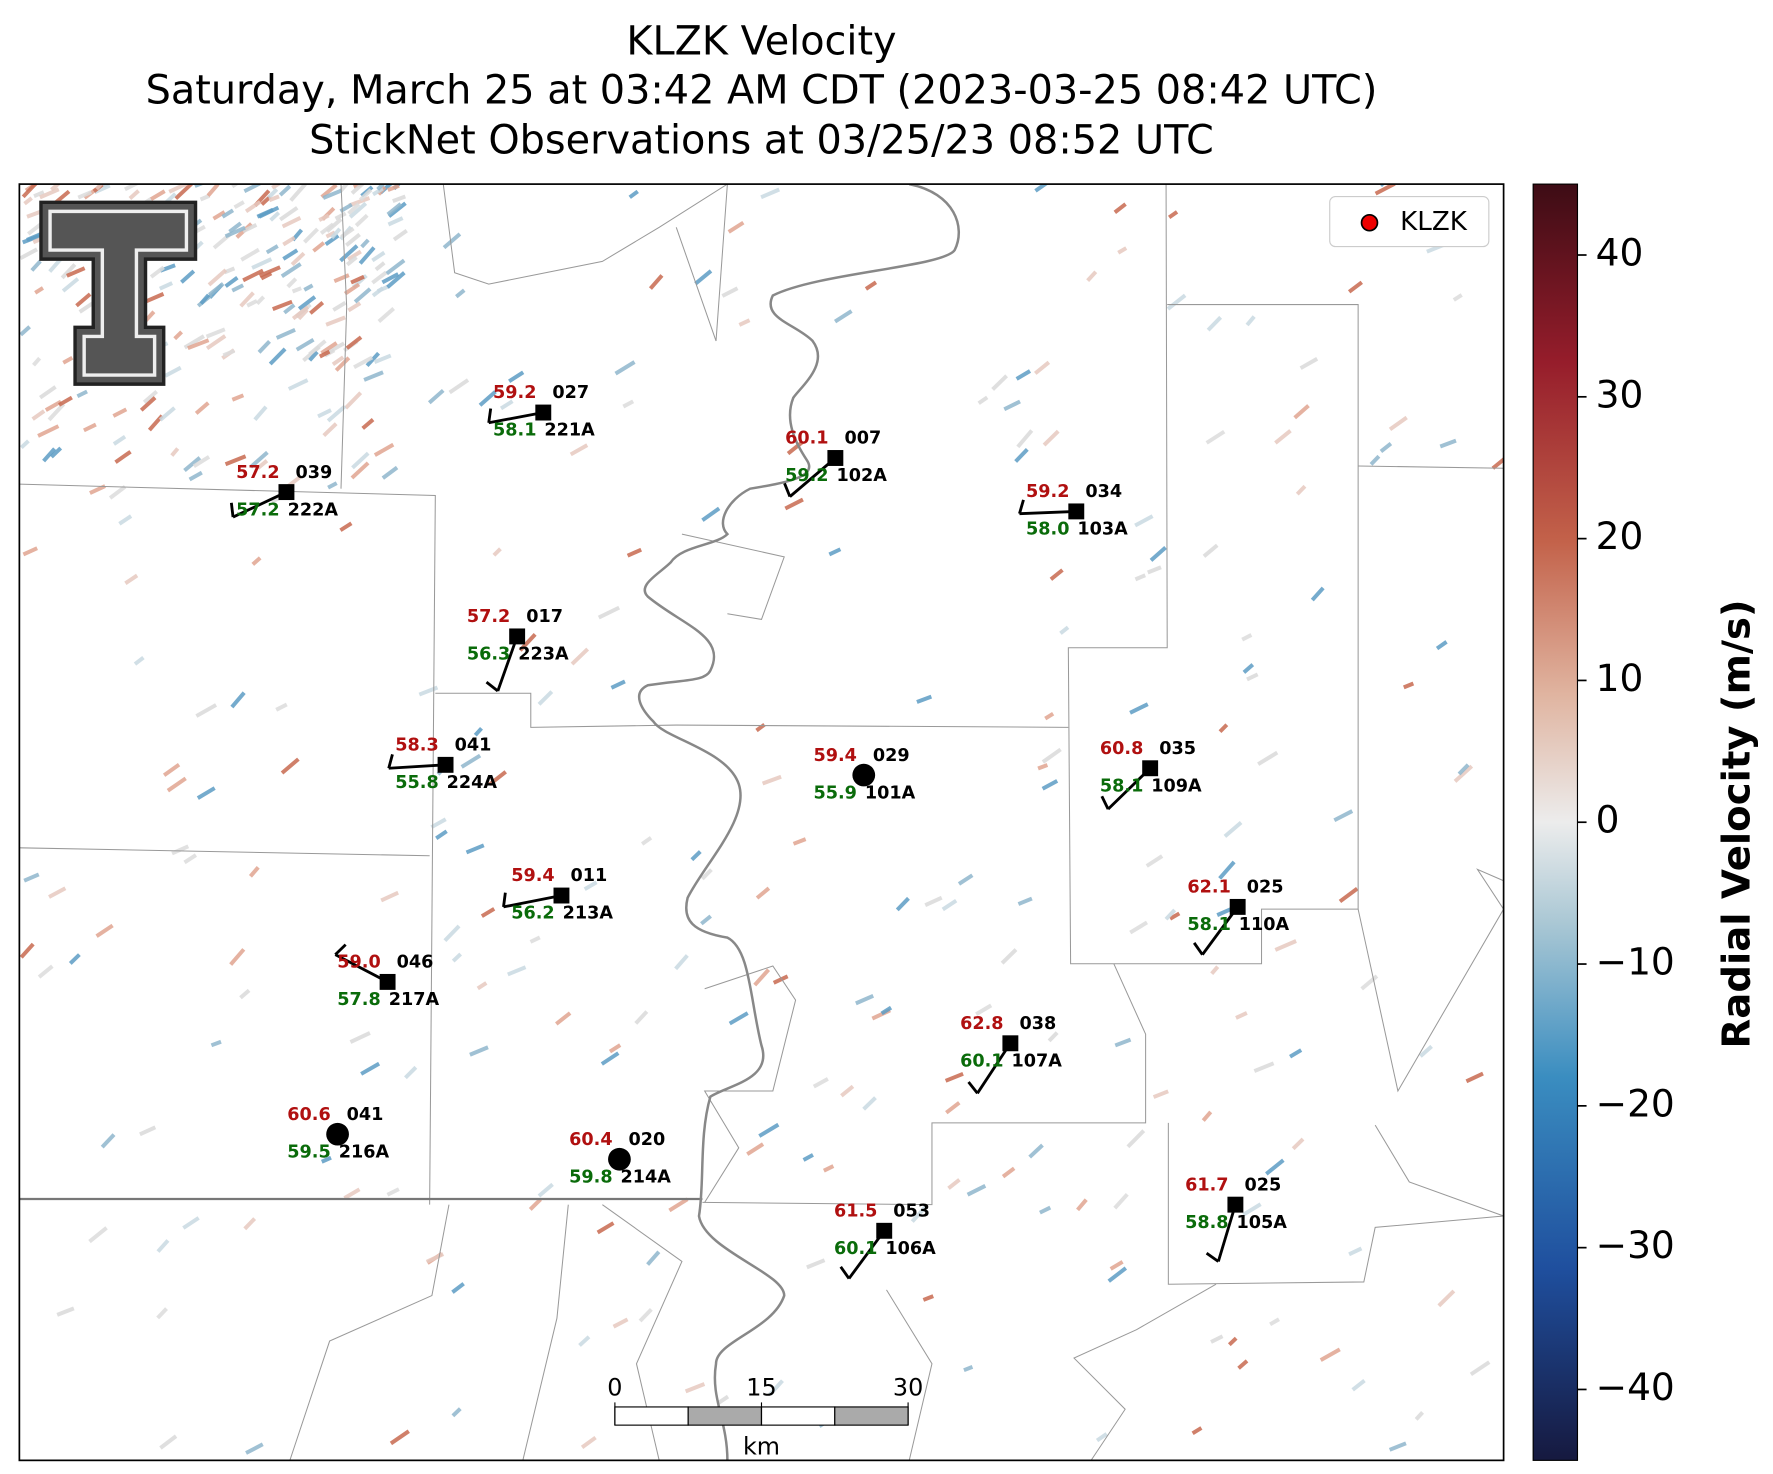 The width and height of the screenshot is (1773, 1474). What do you see at coordinates (1208, 925) in the screenshot?
I see `dewpoint: 58.1` at bounding box center [1208, 925].